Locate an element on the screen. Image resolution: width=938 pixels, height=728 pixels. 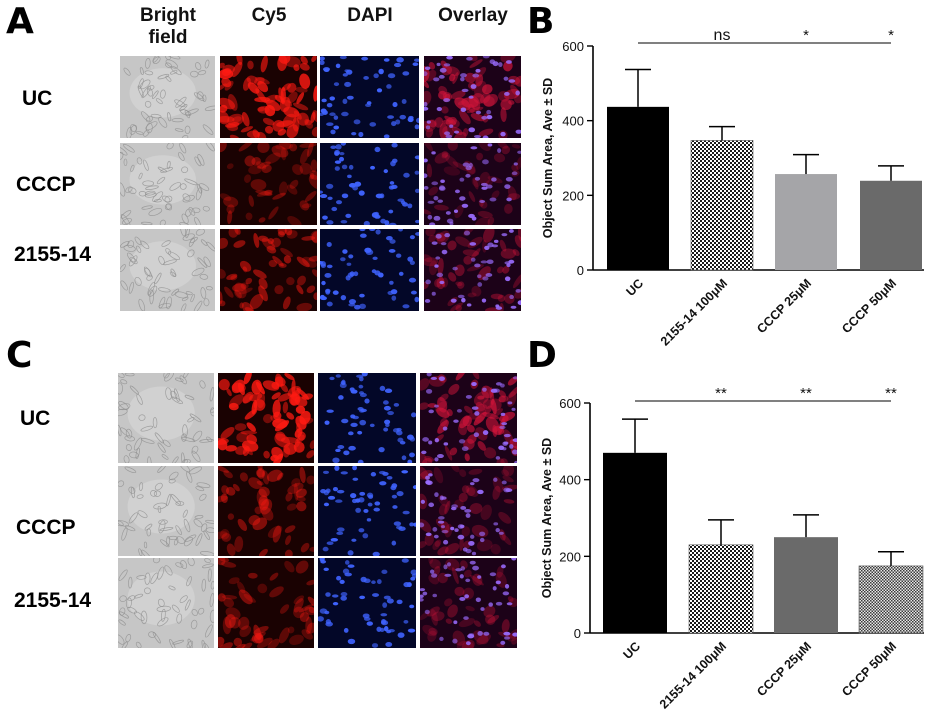
micrograph-top-cccp-bright is located at coordinates (167, 184).